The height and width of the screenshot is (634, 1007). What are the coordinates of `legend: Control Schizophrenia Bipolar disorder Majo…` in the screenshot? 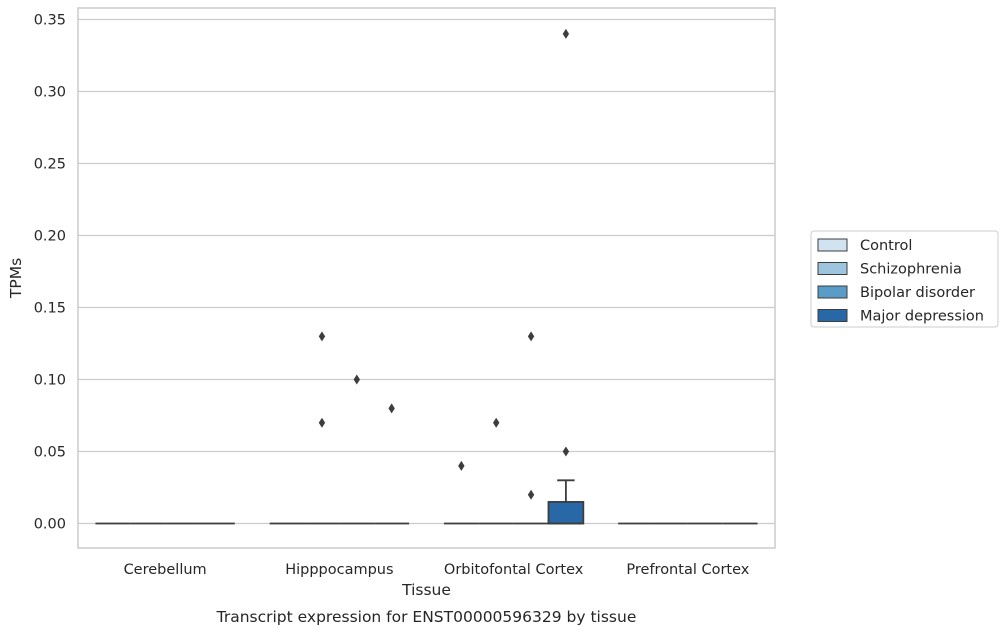 It's located at (904, 279).